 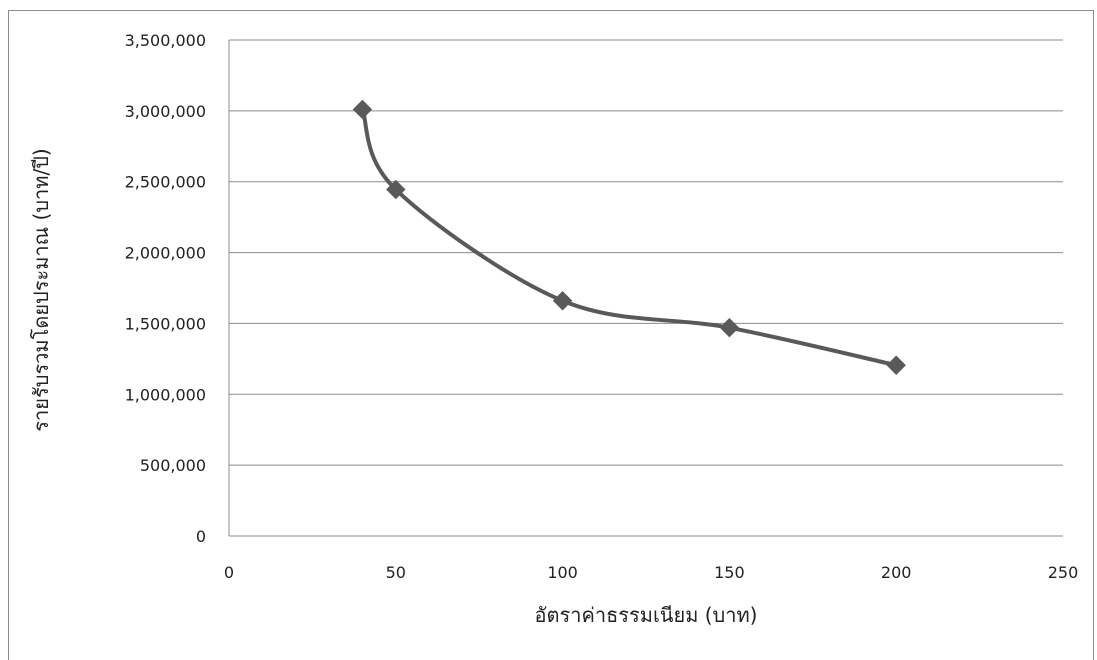 What do you see at coordinates (396, 572) in the screenshot?
I see `x-tick-label: 50` at bounding box center [396, 572].